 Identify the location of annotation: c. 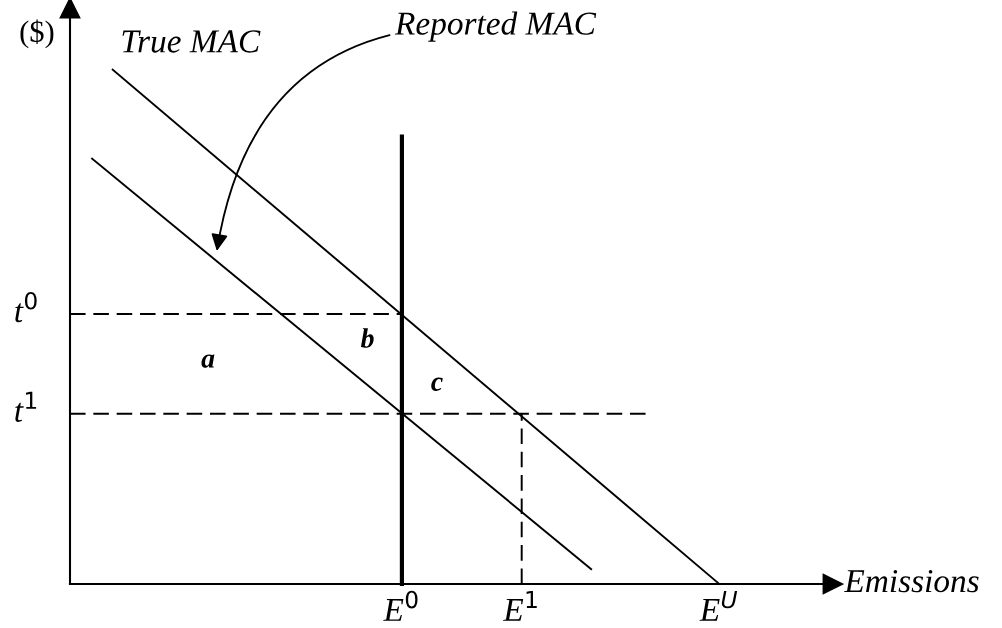
(437, 384).